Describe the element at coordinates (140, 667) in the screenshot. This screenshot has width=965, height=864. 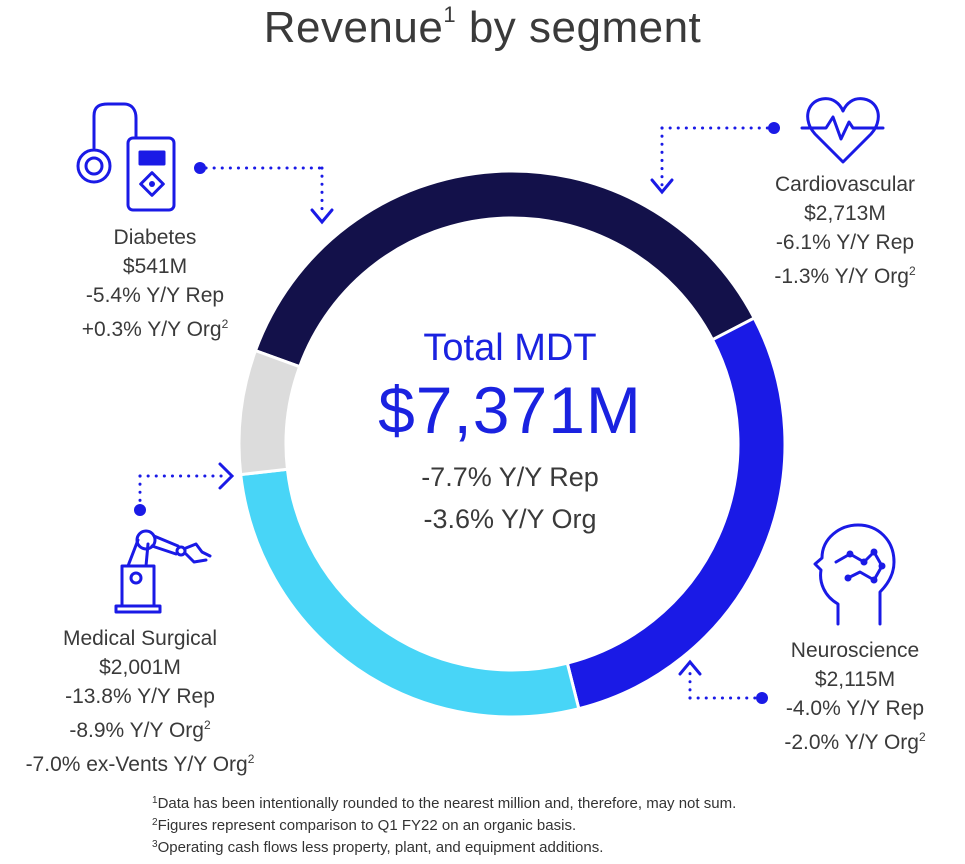
I see `medical-surgical-value: $2,001M` at that location.